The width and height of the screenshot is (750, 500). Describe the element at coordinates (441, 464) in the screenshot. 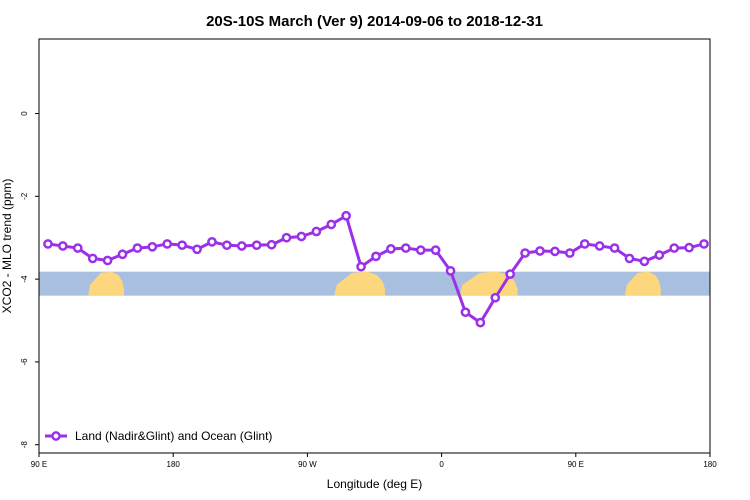

I see `x-tick-label: 0` at that location.